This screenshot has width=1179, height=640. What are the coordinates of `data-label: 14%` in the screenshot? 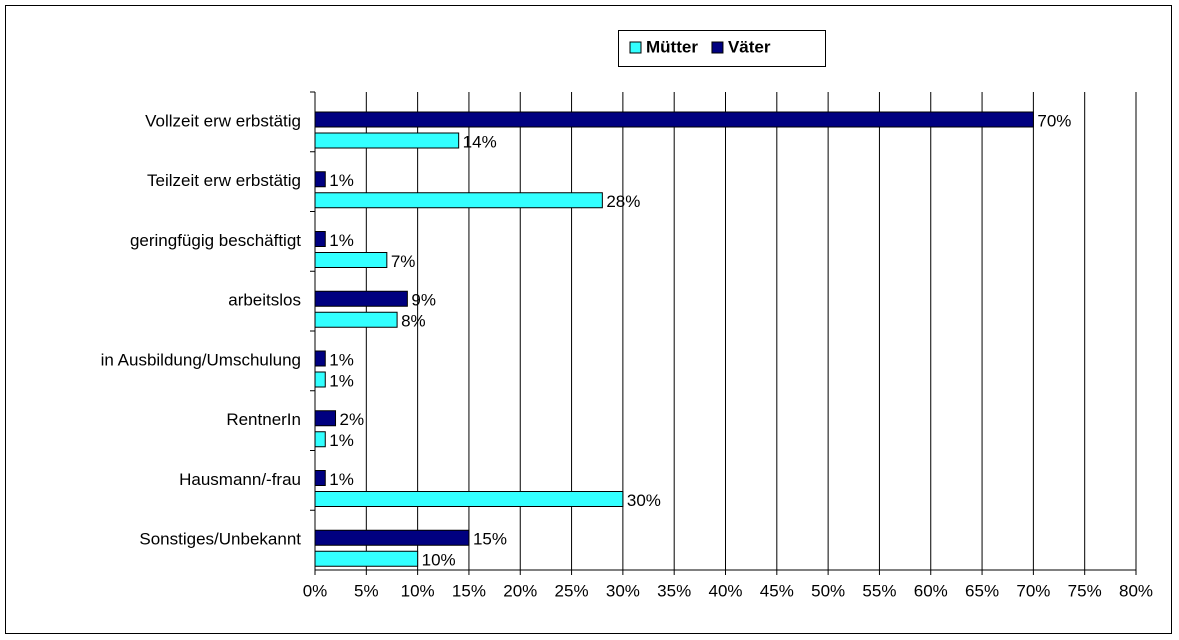 It's located at (480, 141).